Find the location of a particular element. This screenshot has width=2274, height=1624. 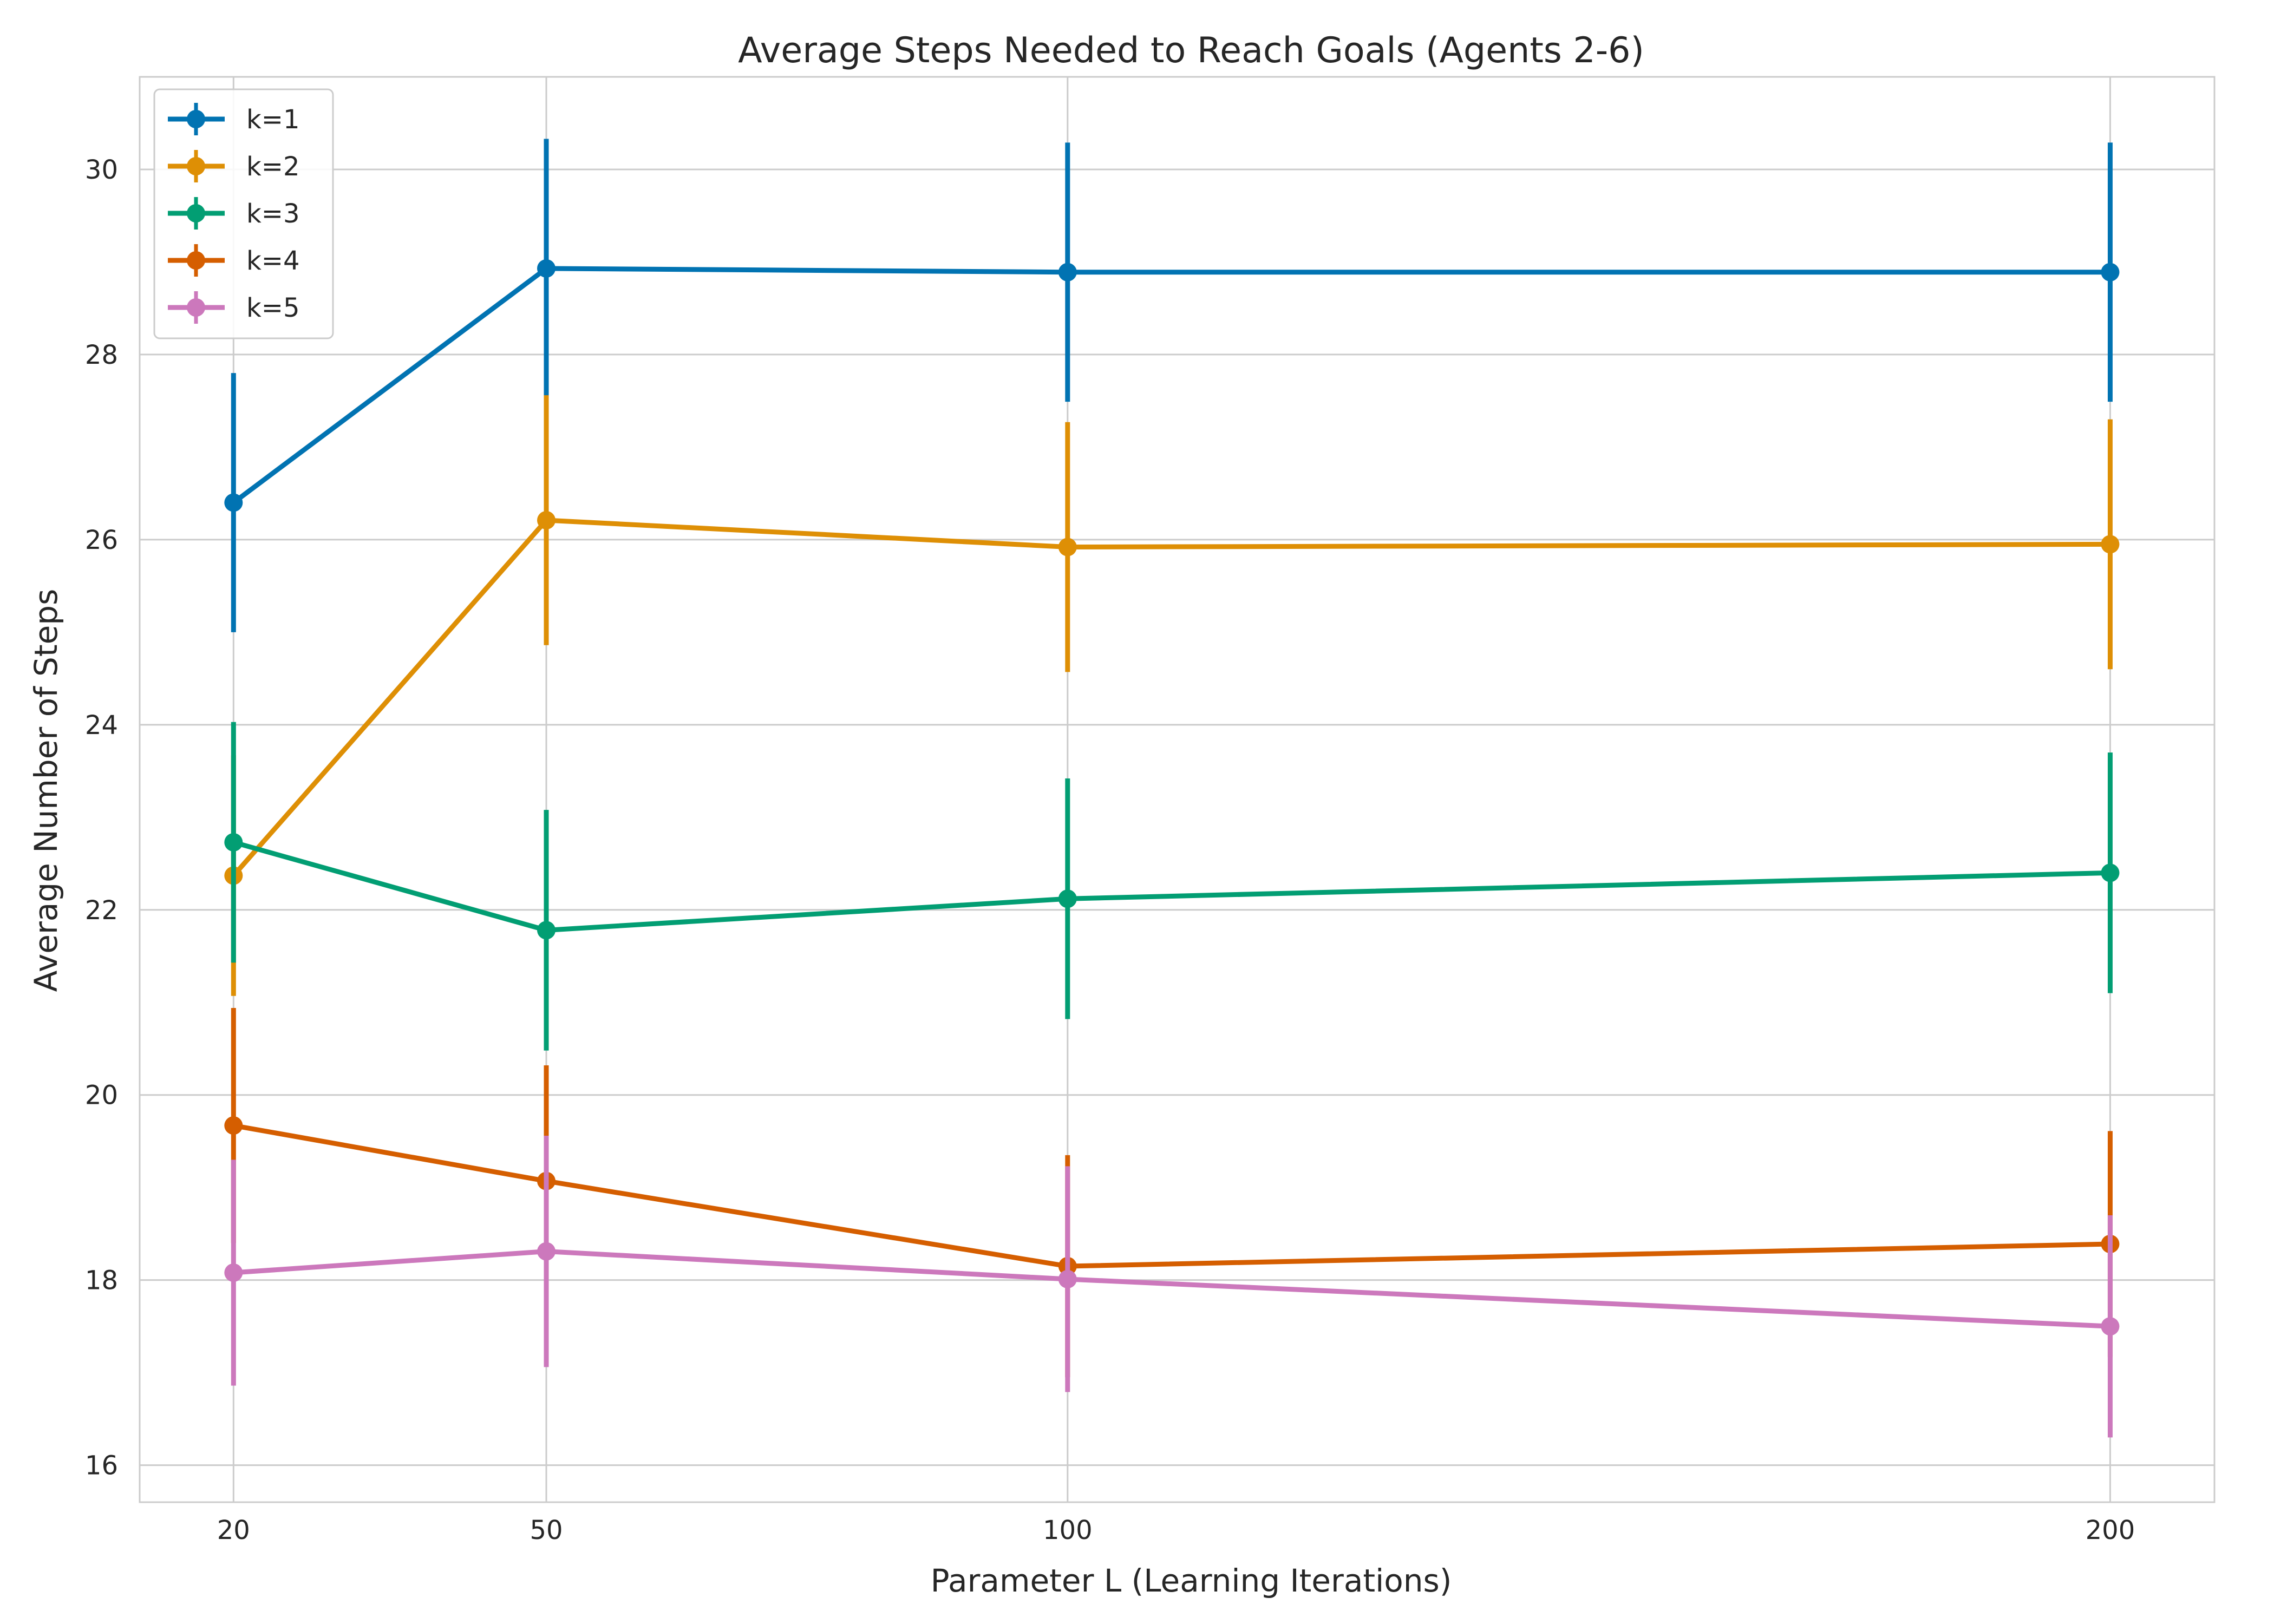

legend-item: k=3 is located at coordinates (234, 214).